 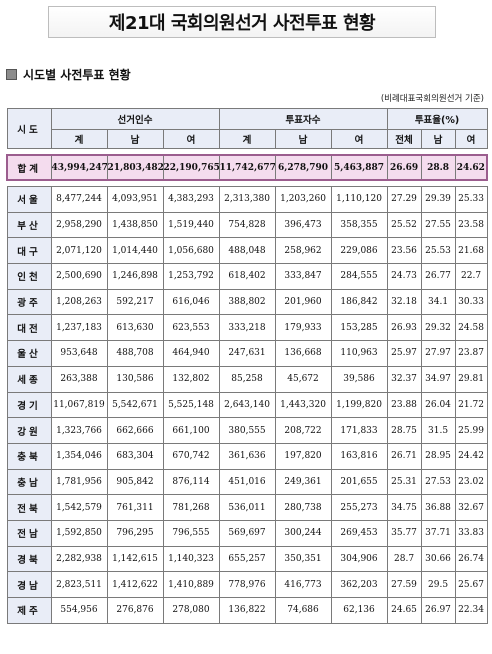 I want to click on electors-cell: 1,542,579, so click(x=79, y=507).